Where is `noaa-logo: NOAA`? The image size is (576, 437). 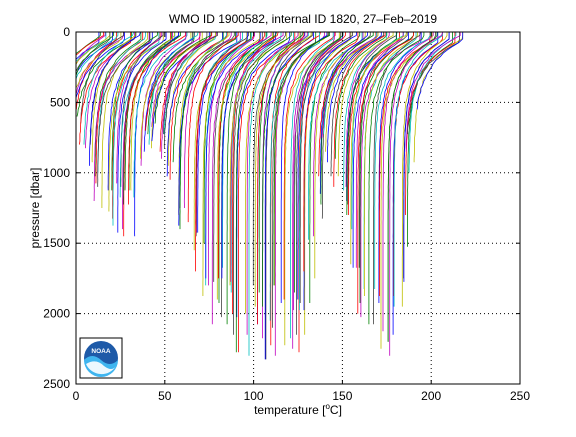 noaa-logo: NOAA is located at coordinates (101, 358).